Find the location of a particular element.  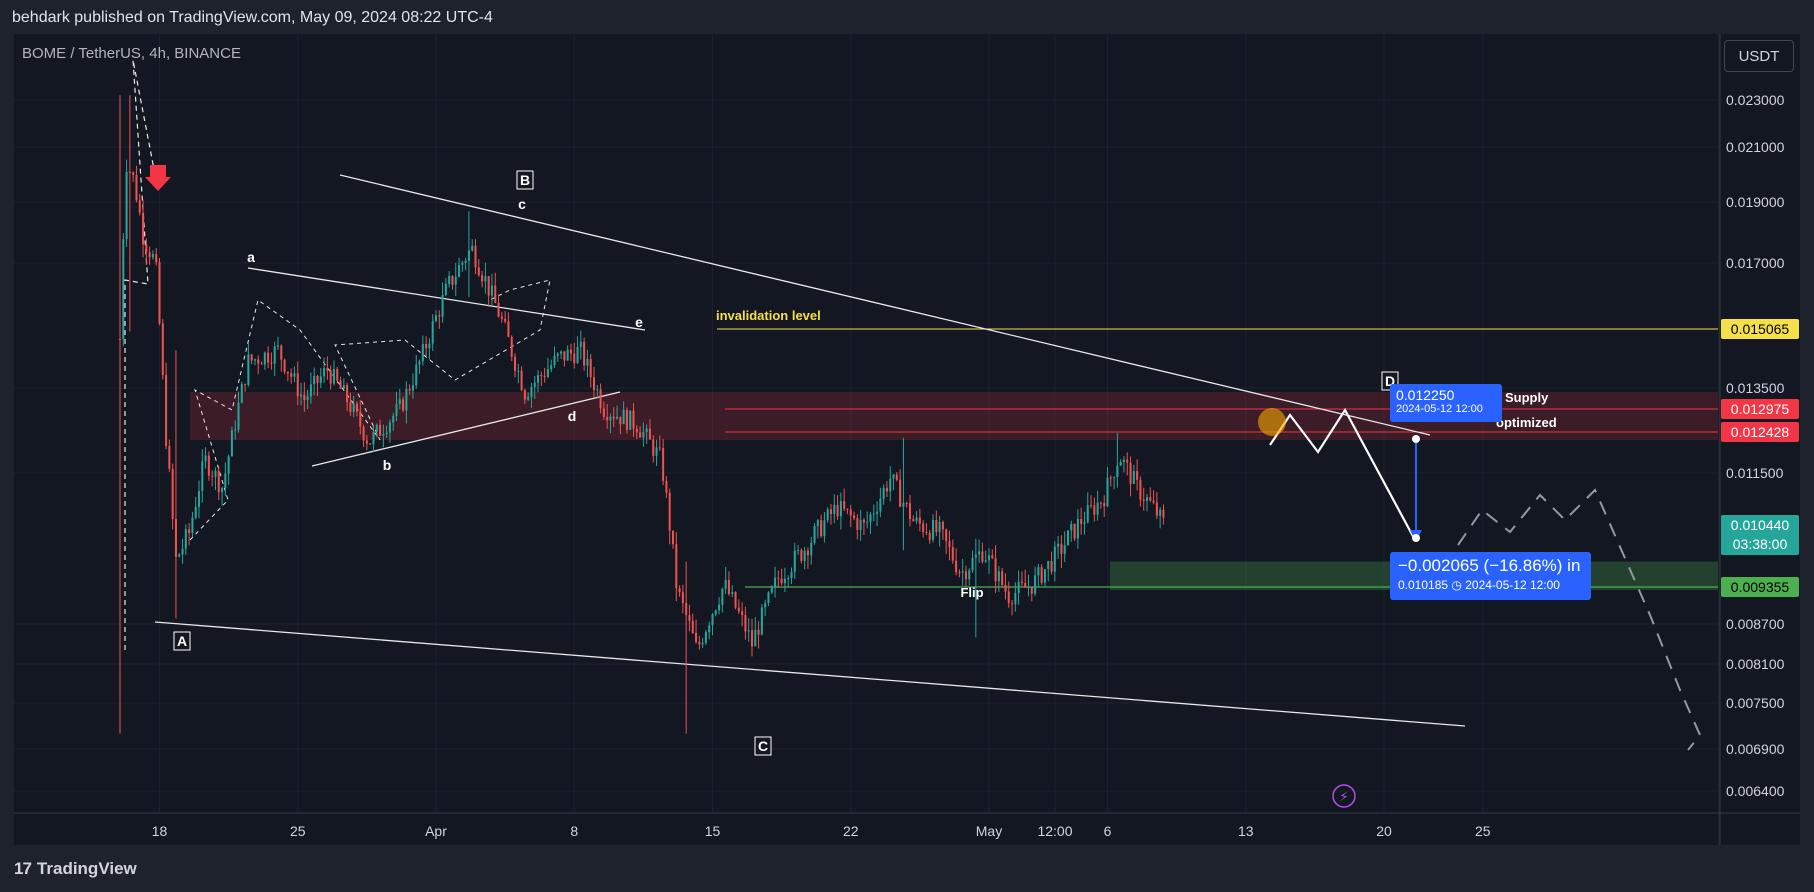

price-tick-label: 0.019000 is located at coordinates (1755, 202).